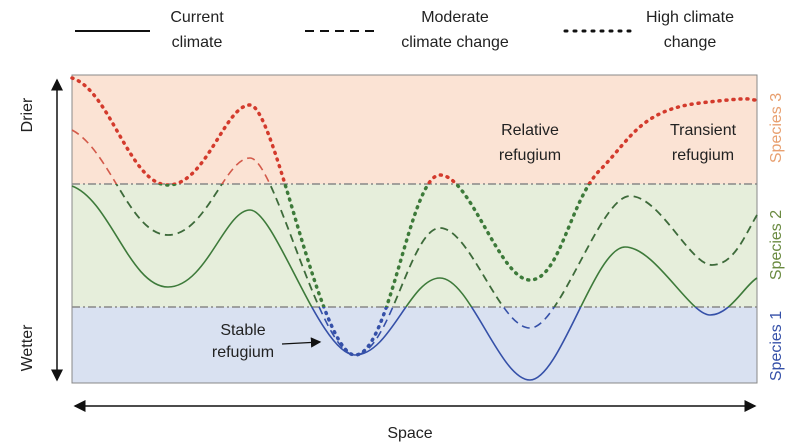 This screenshot has width=790, height=448. I want to click on species-label: Species 3, so click(776, 128).